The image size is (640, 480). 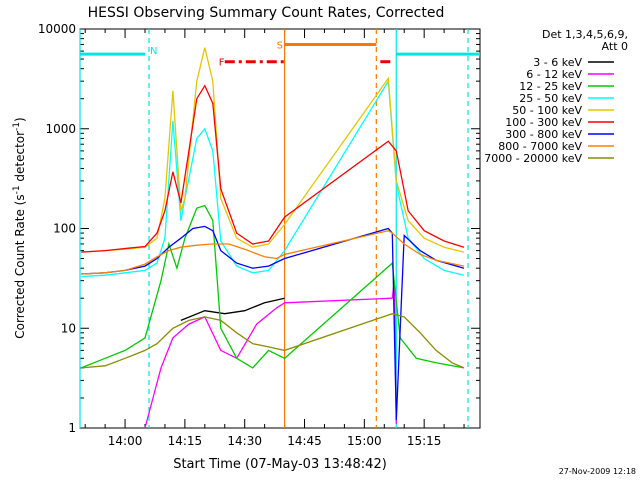 What do you see at coordinates (280, 45) in the screenshot?
I see `flag-label: S` at bounding box center [280, 45].